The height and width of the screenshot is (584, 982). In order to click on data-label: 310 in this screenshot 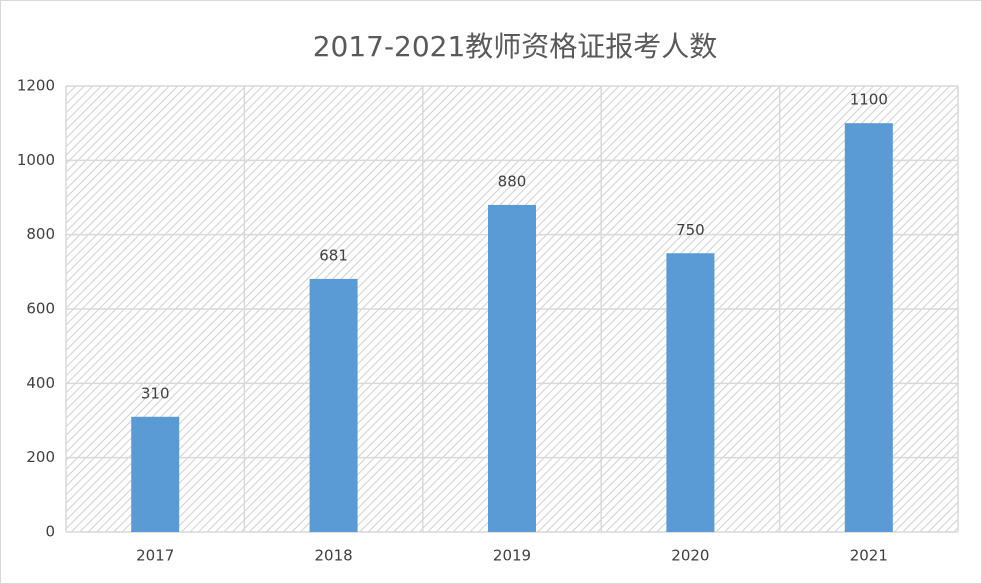, I will do `click(155, 393)`.